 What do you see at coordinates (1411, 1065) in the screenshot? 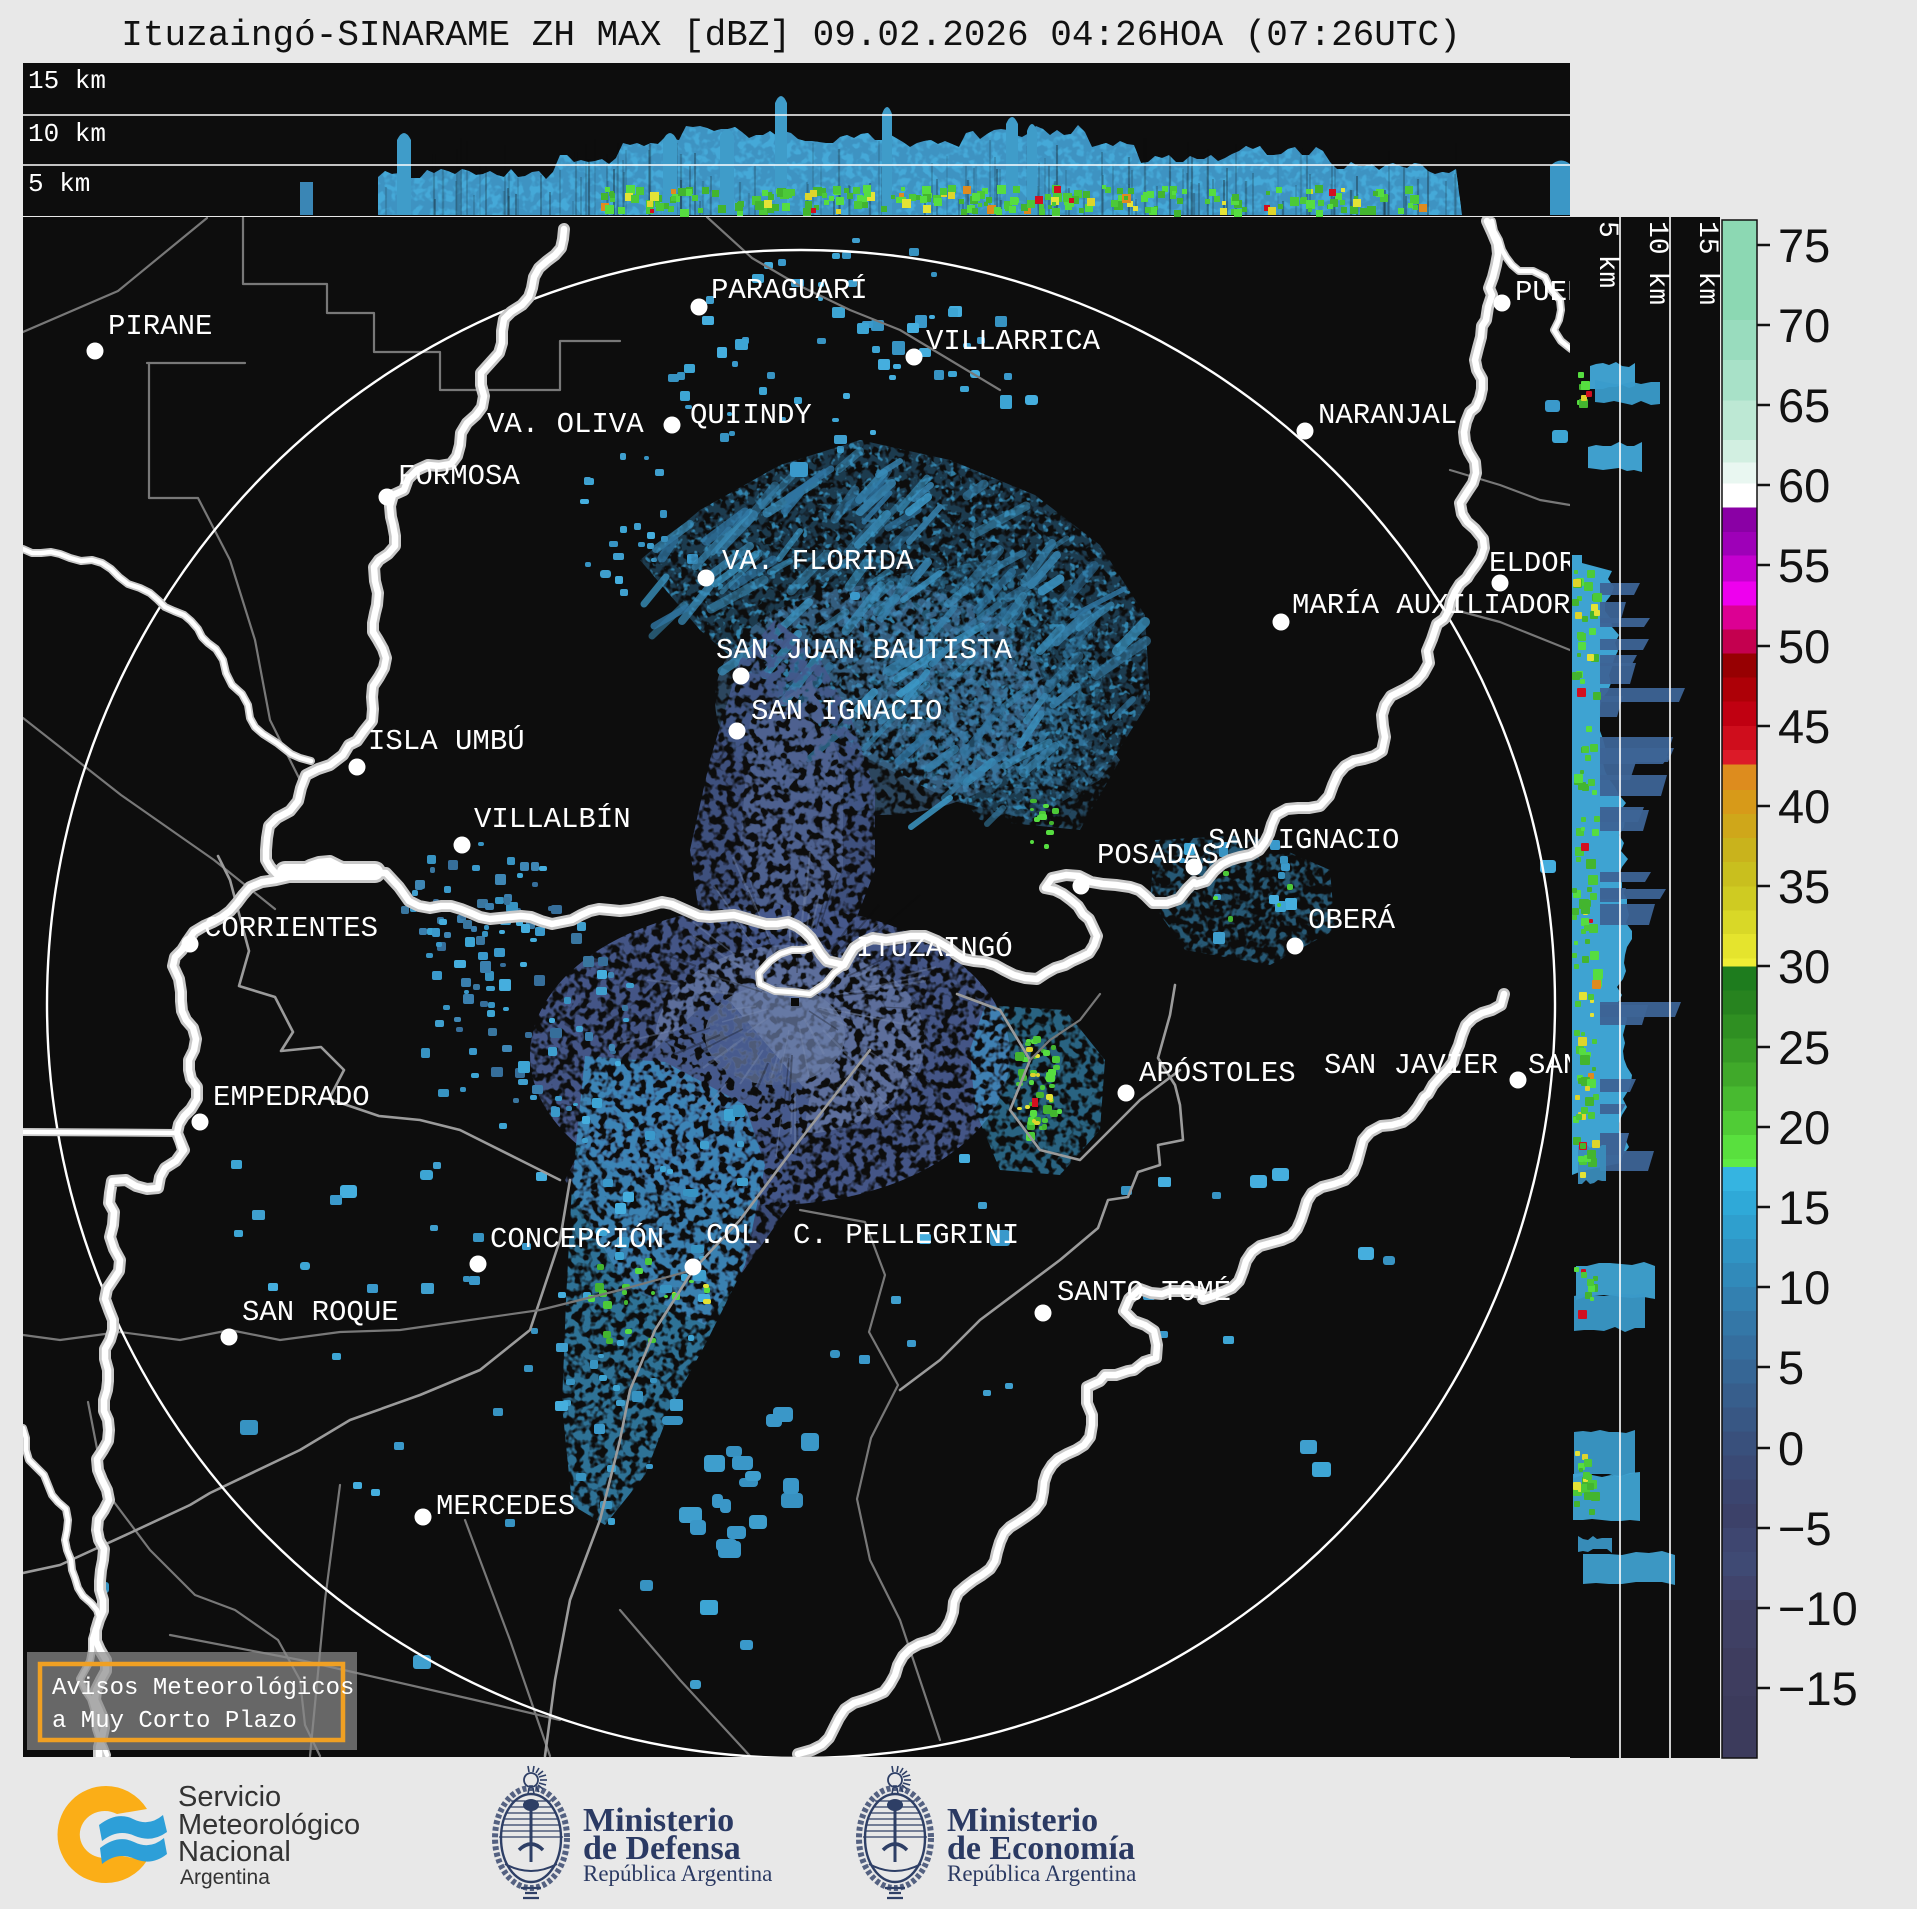
I see `svg-text: SAN JAVIER` at bounding box center [1411, 1065].